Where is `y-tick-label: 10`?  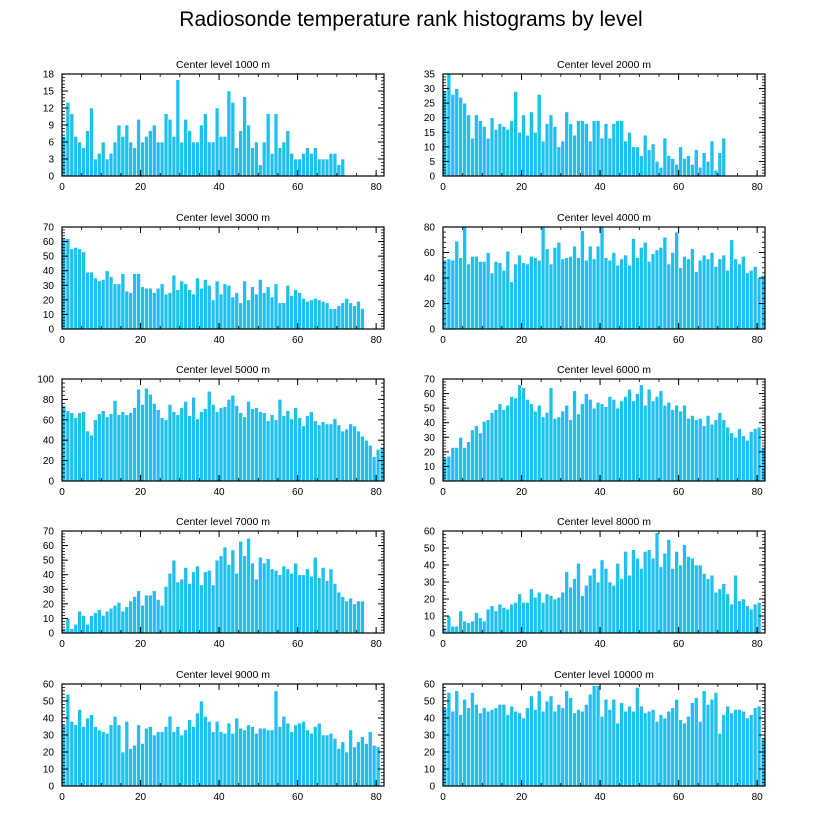
y-tick-label: 10 is located at coordinates (49, 315).